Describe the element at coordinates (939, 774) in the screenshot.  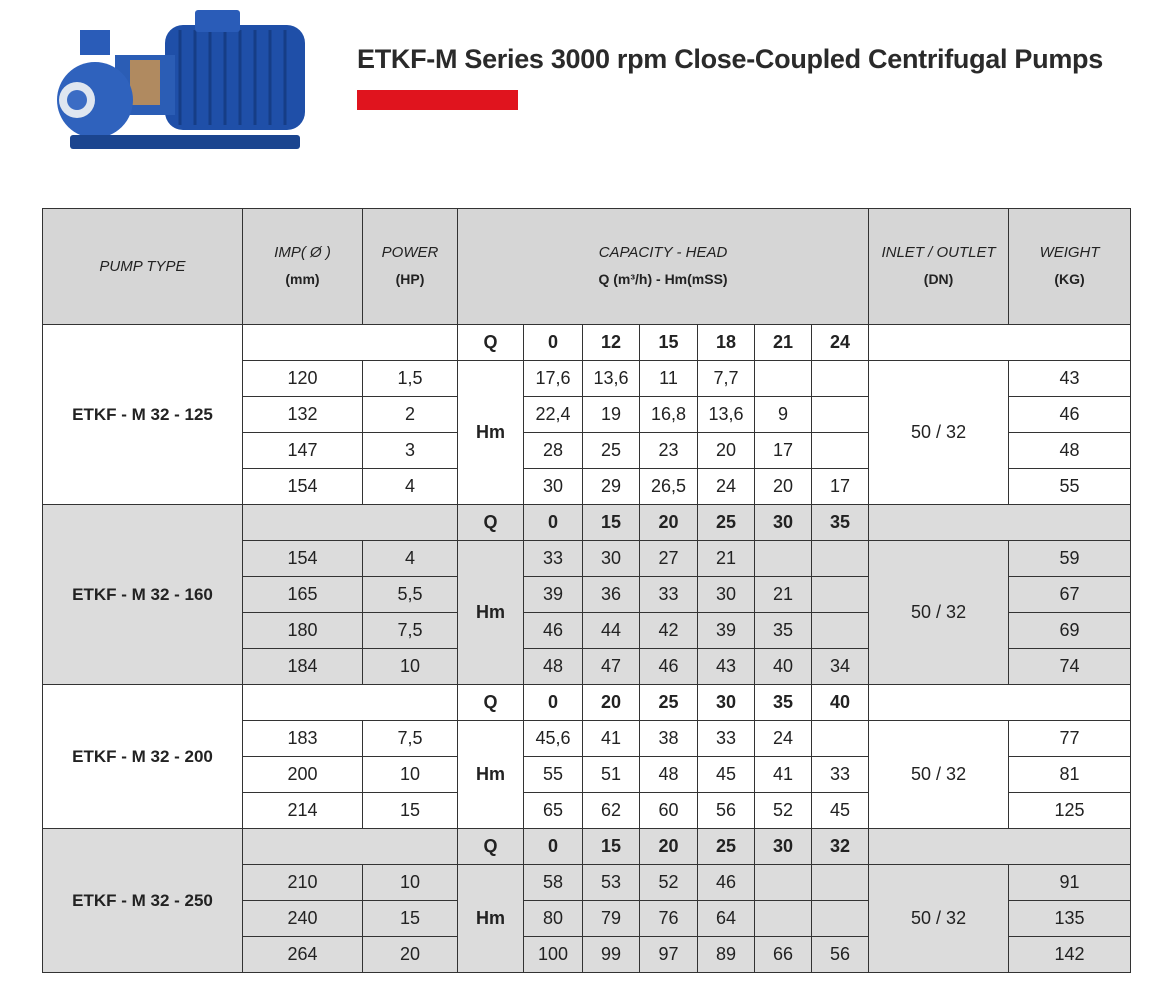
I see `inlet-outlet: 50 / 32` at that location.